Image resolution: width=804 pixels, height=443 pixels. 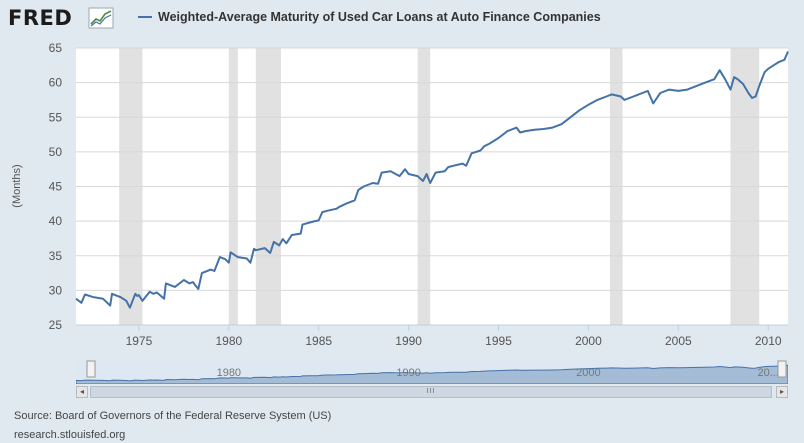 What do you see at coordinates (91, 369) in the screenshot?
I see `navigator-handle-left` at bounding box center [91, 369].